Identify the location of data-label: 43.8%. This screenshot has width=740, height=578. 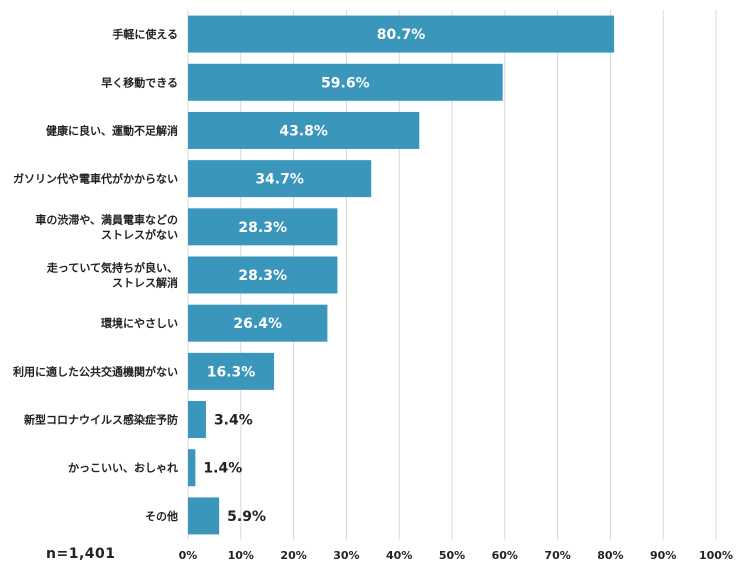
(303, 131).